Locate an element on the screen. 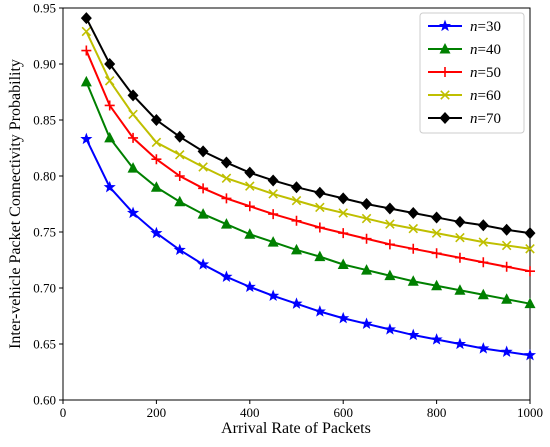  legend-label-value: =30 is located at coordinates (489, 27).